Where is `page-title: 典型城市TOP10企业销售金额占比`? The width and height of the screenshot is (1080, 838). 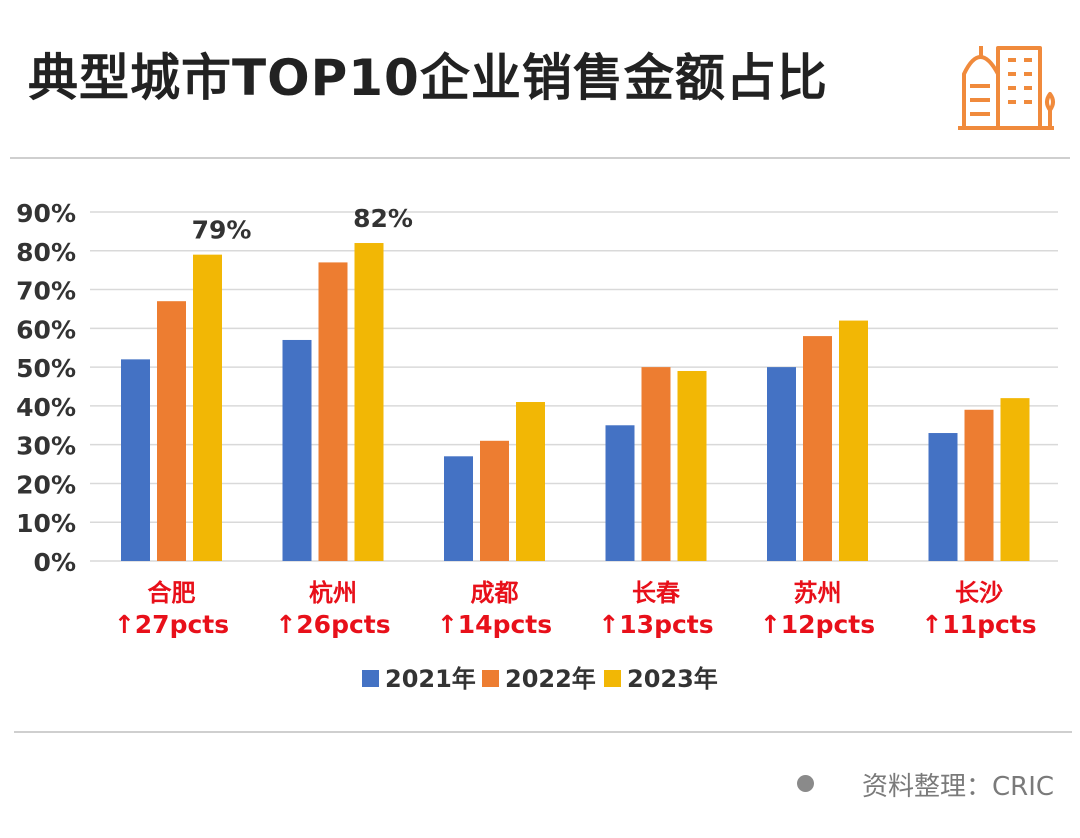 page-title: 典型城市TOP10企业销售金额占比 is located at coordinates (428, 78).